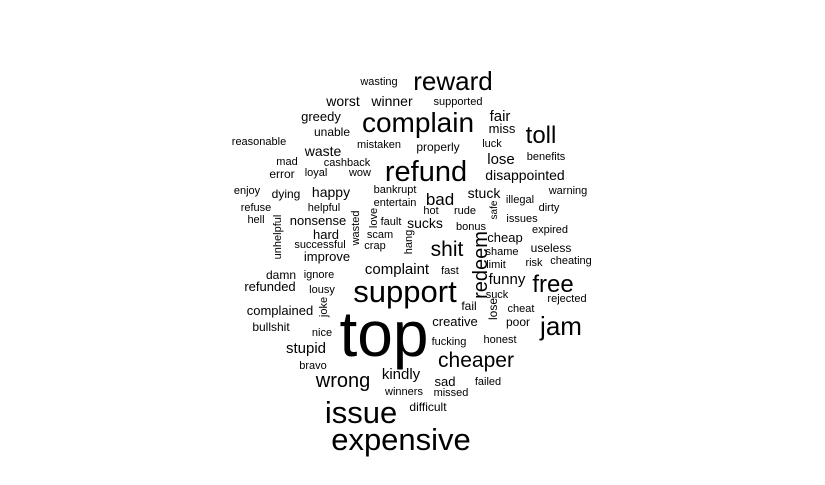  Describe the element at coordinates (323, 151) in the screenshot. I see `cloud-word-waste: waste` at that location.